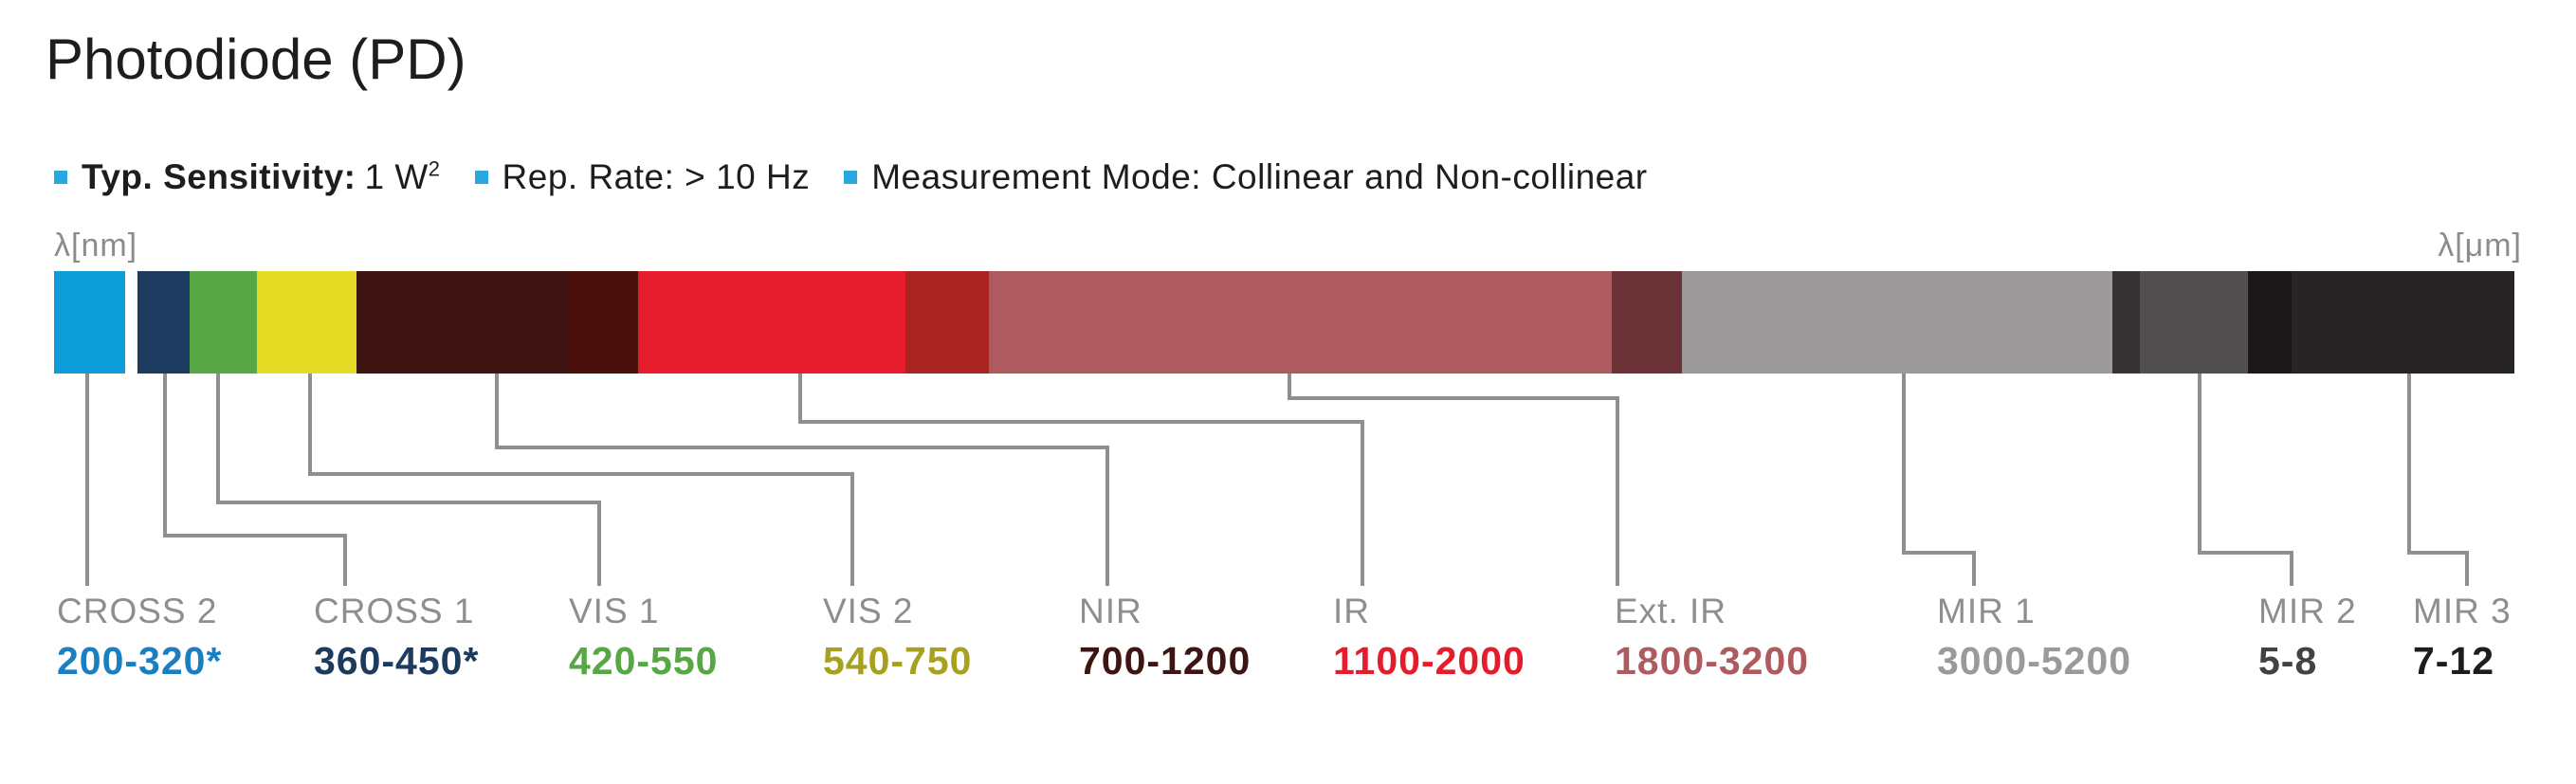 This screenshot has height=784, width=2576. I want to click on page-title: Photodiode (PD), so click(256, 59).